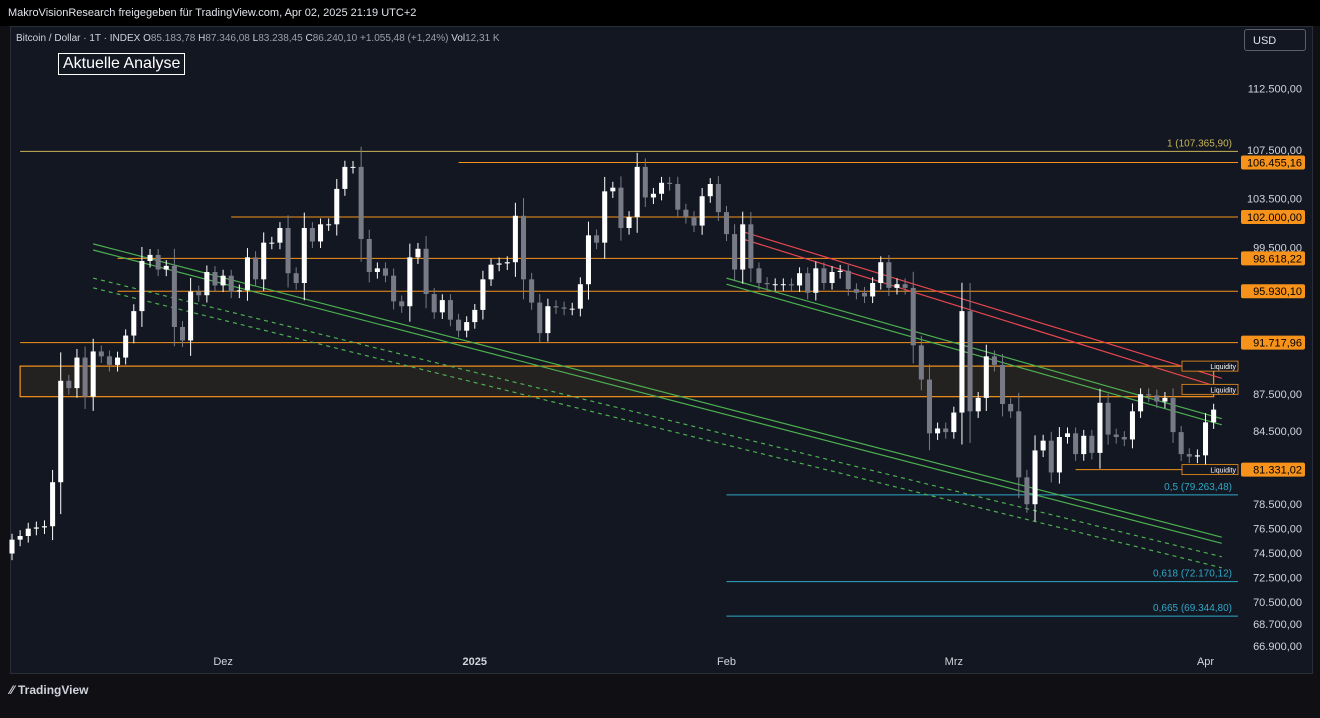  What do you see at coordinates (223, 662) in the screenshot?
I see `x-tick-label: Dez` at bounding box center [223, 662].